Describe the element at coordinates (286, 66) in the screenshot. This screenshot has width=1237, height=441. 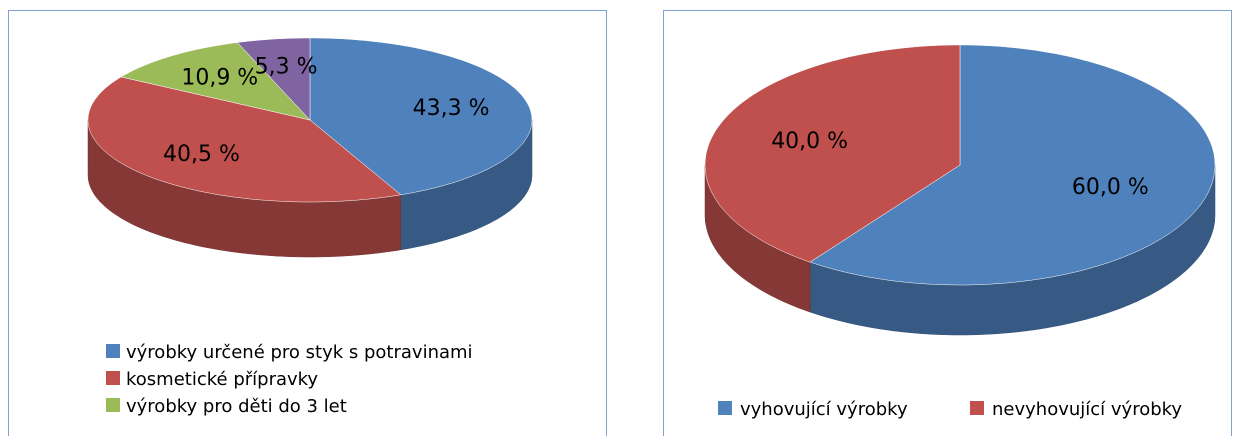
I see `data-label: 5,3 %` at that location.